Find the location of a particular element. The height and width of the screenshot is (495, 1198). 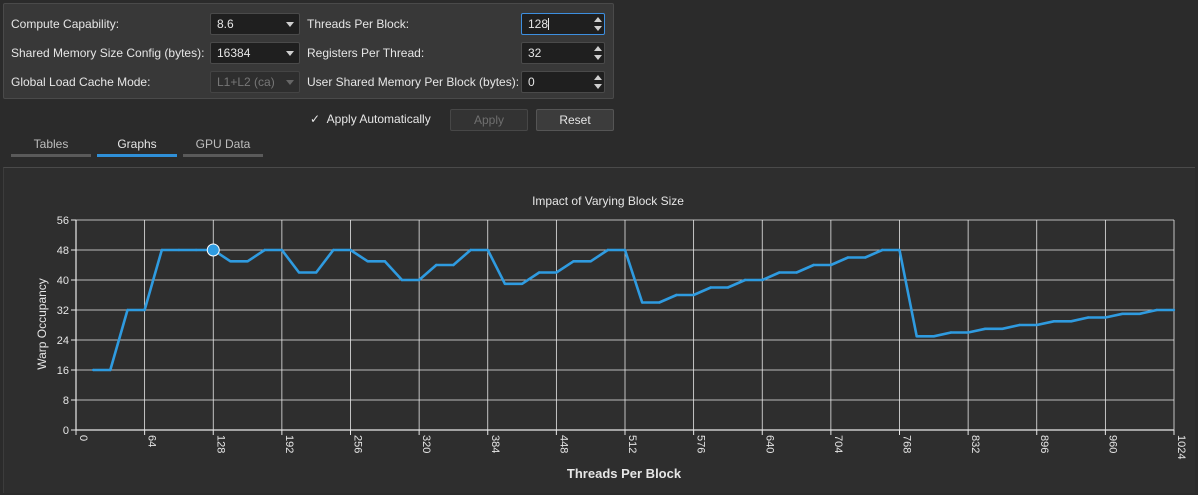

x-tick-label: 0 is located at coordinates (83, 438).